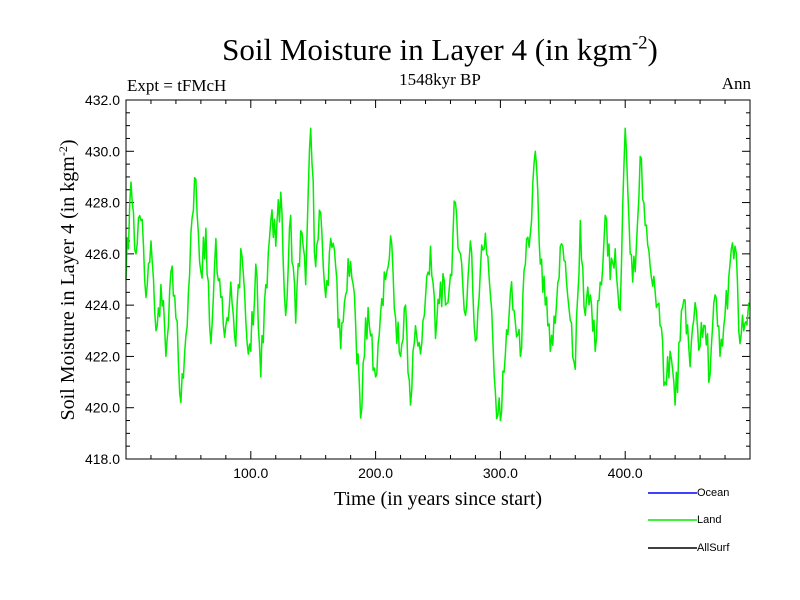  What do you see at coordinates (102, 305) in the screenshot?
I see `y-tick-label: 424.0` at bounding box center [102, 305].